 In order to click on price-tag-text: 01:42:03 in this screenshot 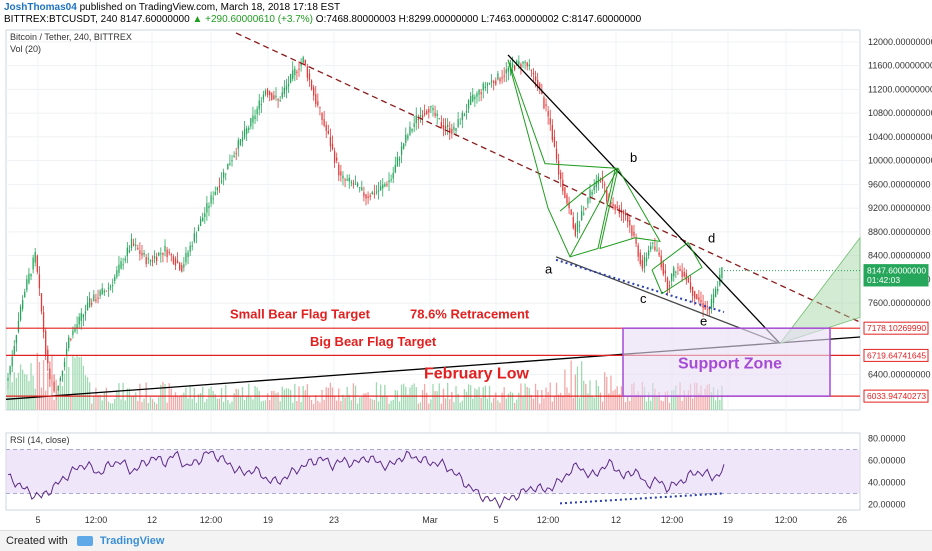, I will do `click(883, 280)`.